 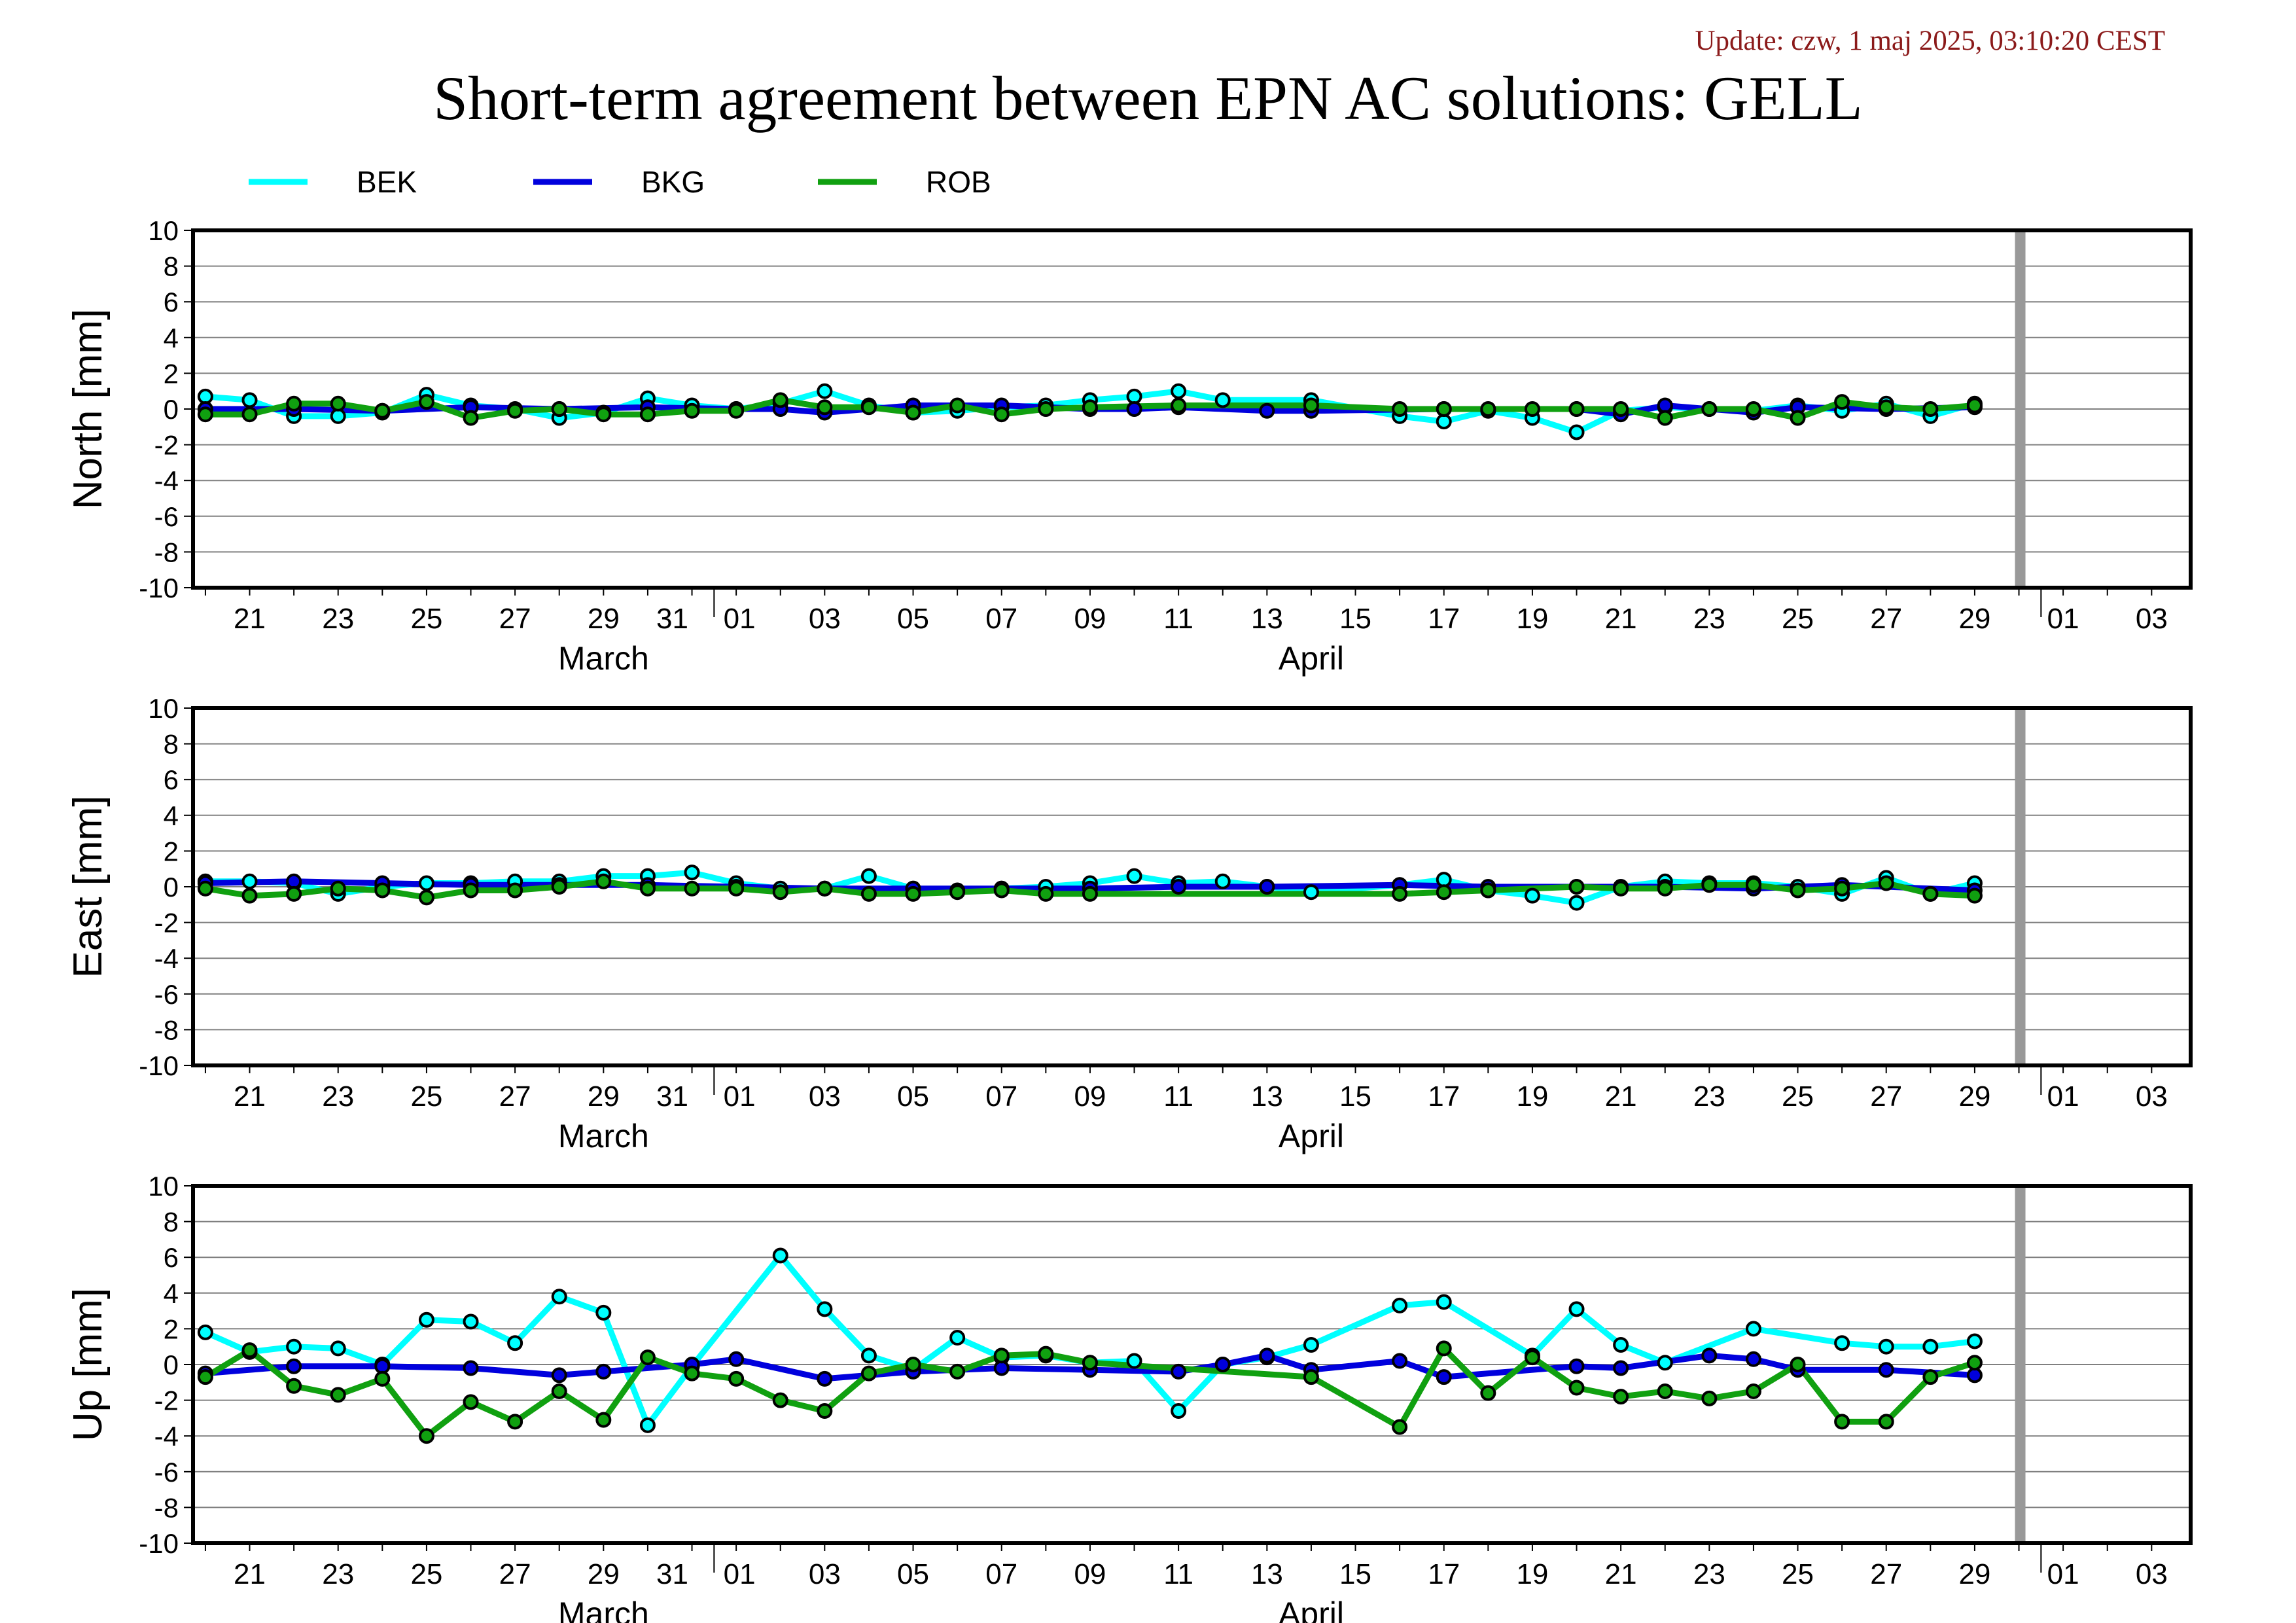 What do you see at coordinates (166, 994) in the screenshot?
I see `y-tick-label: -6` at bounding box center [166, 994].